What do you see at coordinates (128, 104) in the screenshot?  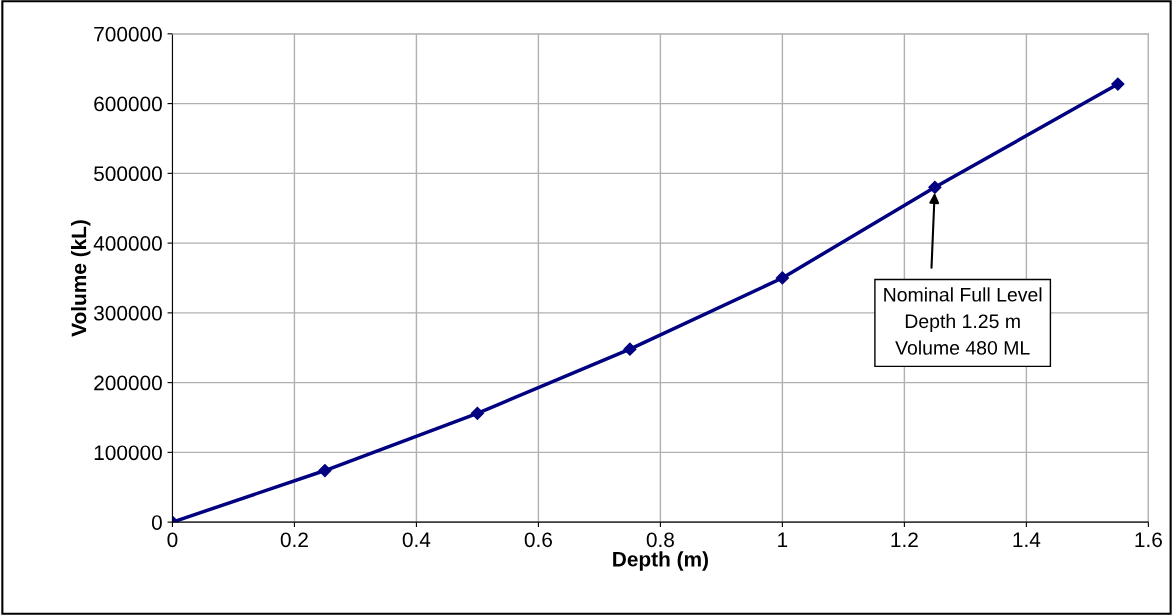 I see `y-tick-label: 600000` at bounding box center [128, 104].